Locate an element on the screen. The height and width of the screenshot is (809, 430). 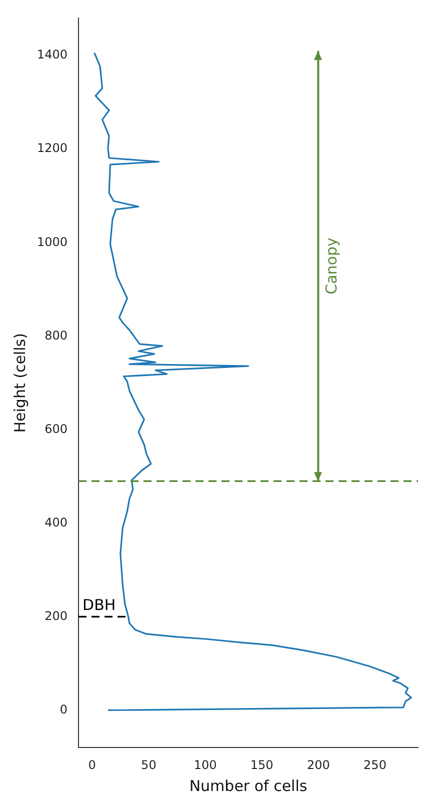
x-axis-title: Number of cells is located at coordinates (248, 785).